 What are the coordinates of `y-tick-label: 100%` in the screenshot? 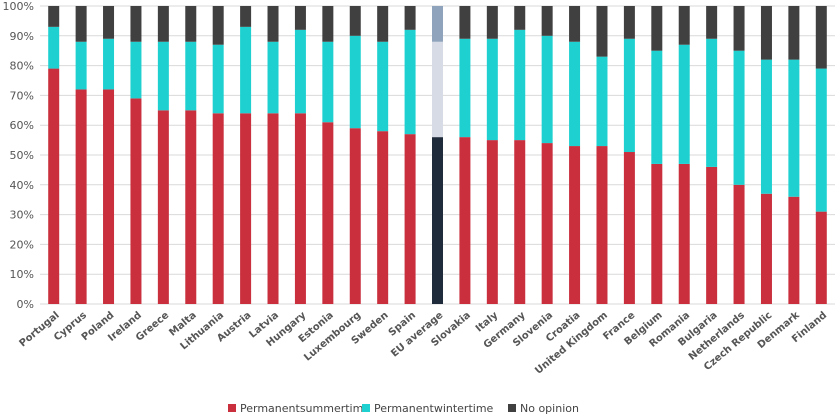 It's located at (18, 6).